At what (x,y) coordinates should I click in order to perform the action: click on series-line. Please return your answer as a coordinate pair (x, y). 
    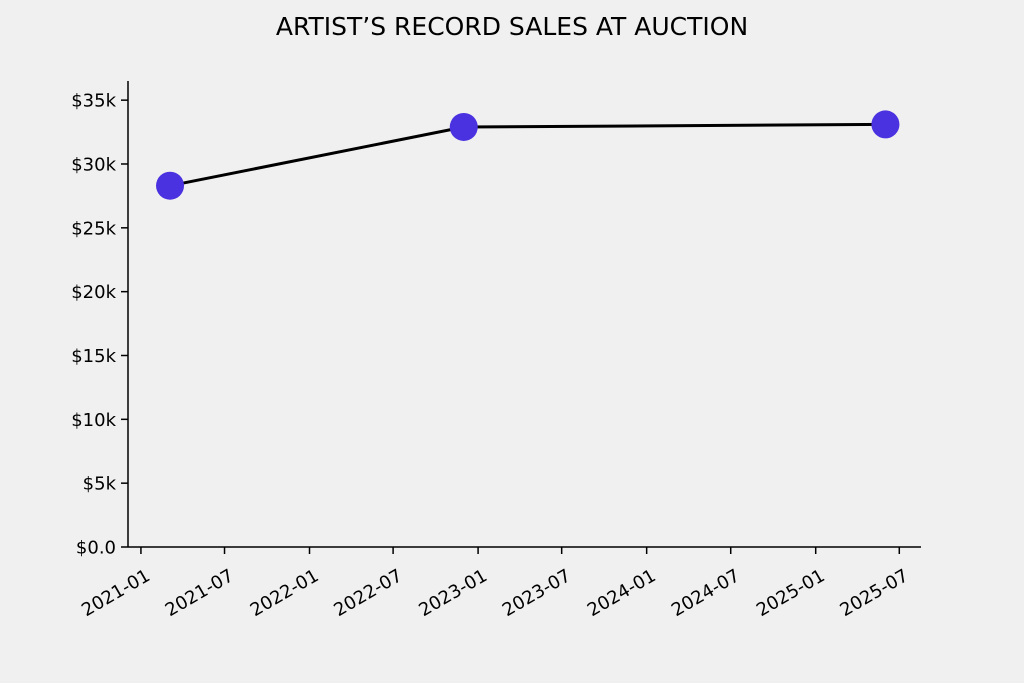
    Looking at the image, I should click on (527, 155).